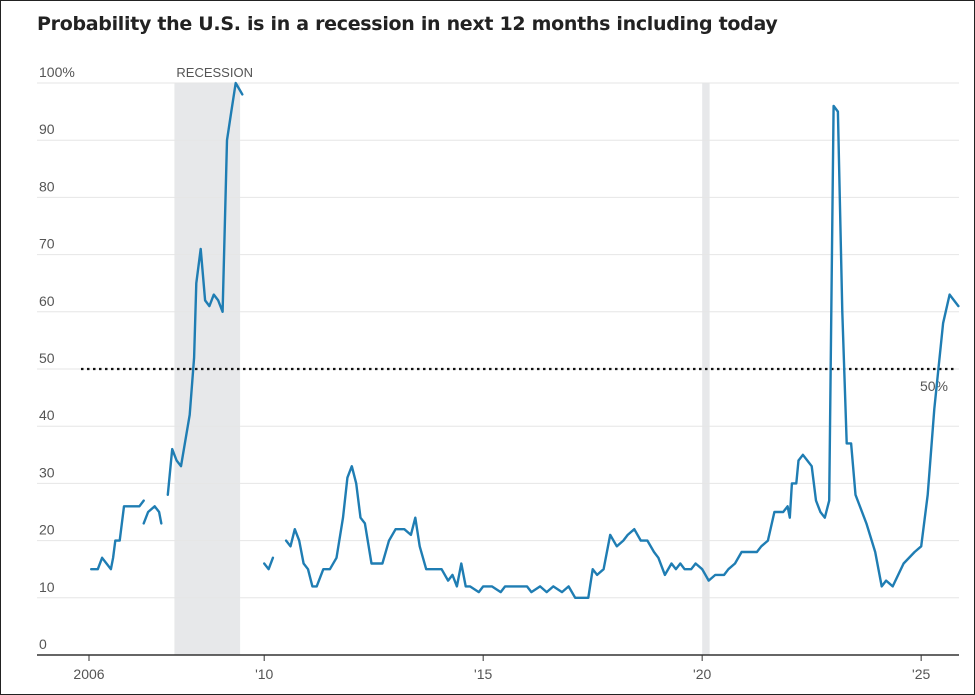 This screenshot has height=695, width=975. I want to click on y-tick-label: 60, so click(47, 301).